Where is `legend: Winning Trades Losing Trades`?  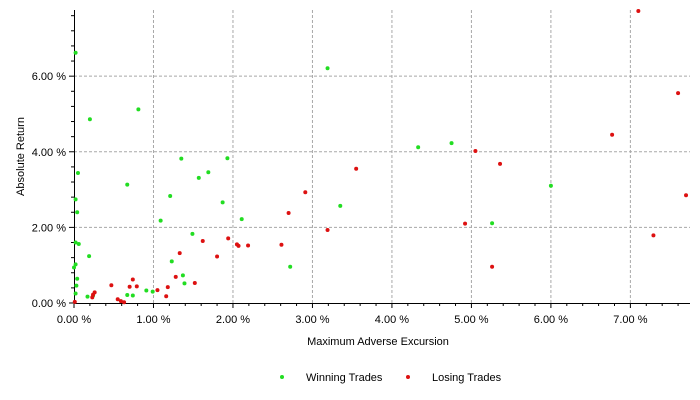 legend: Winning Trades Losing Trades is located at coordinates (391, 378).